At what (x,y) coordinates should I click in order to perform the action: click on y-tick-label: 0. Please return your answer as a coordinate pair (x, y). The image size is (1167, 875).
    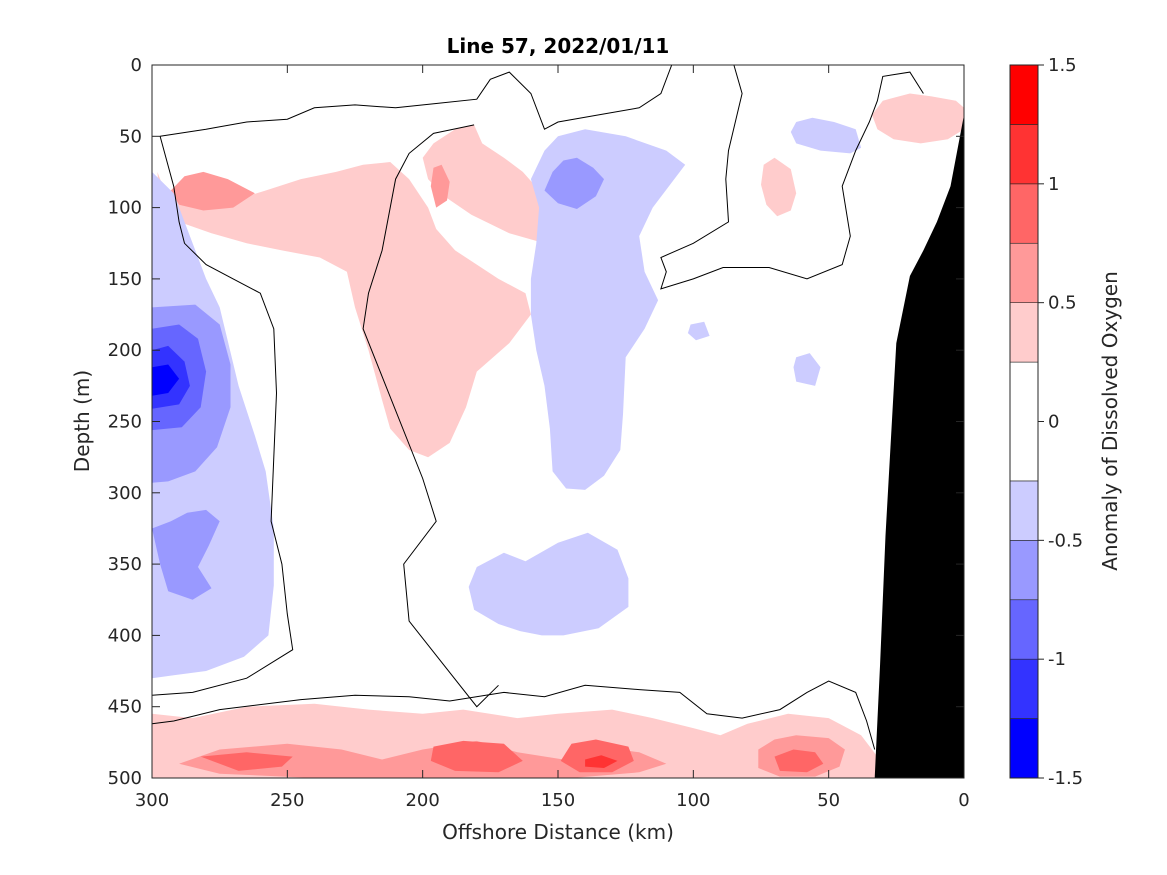
    Looking at the image, I should click on (136, 65).